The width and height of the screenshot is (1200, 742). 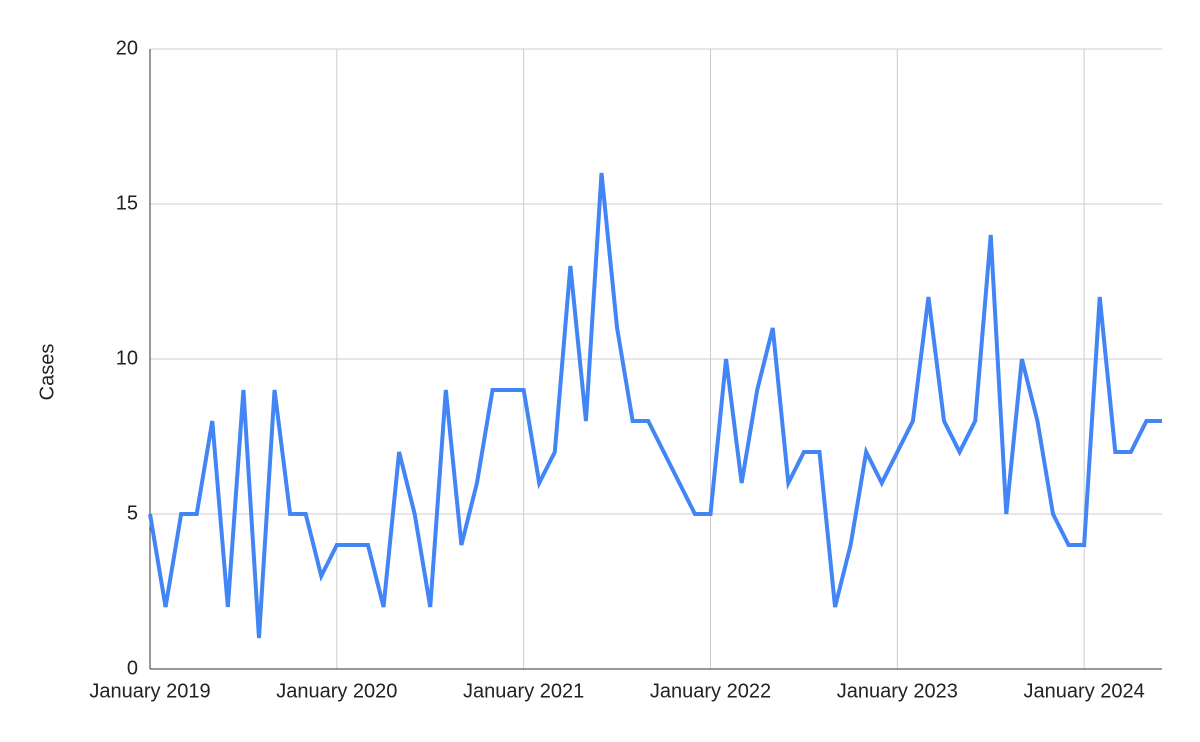 I want to click on y-tick-label: 0, so click(x=132, y=668).